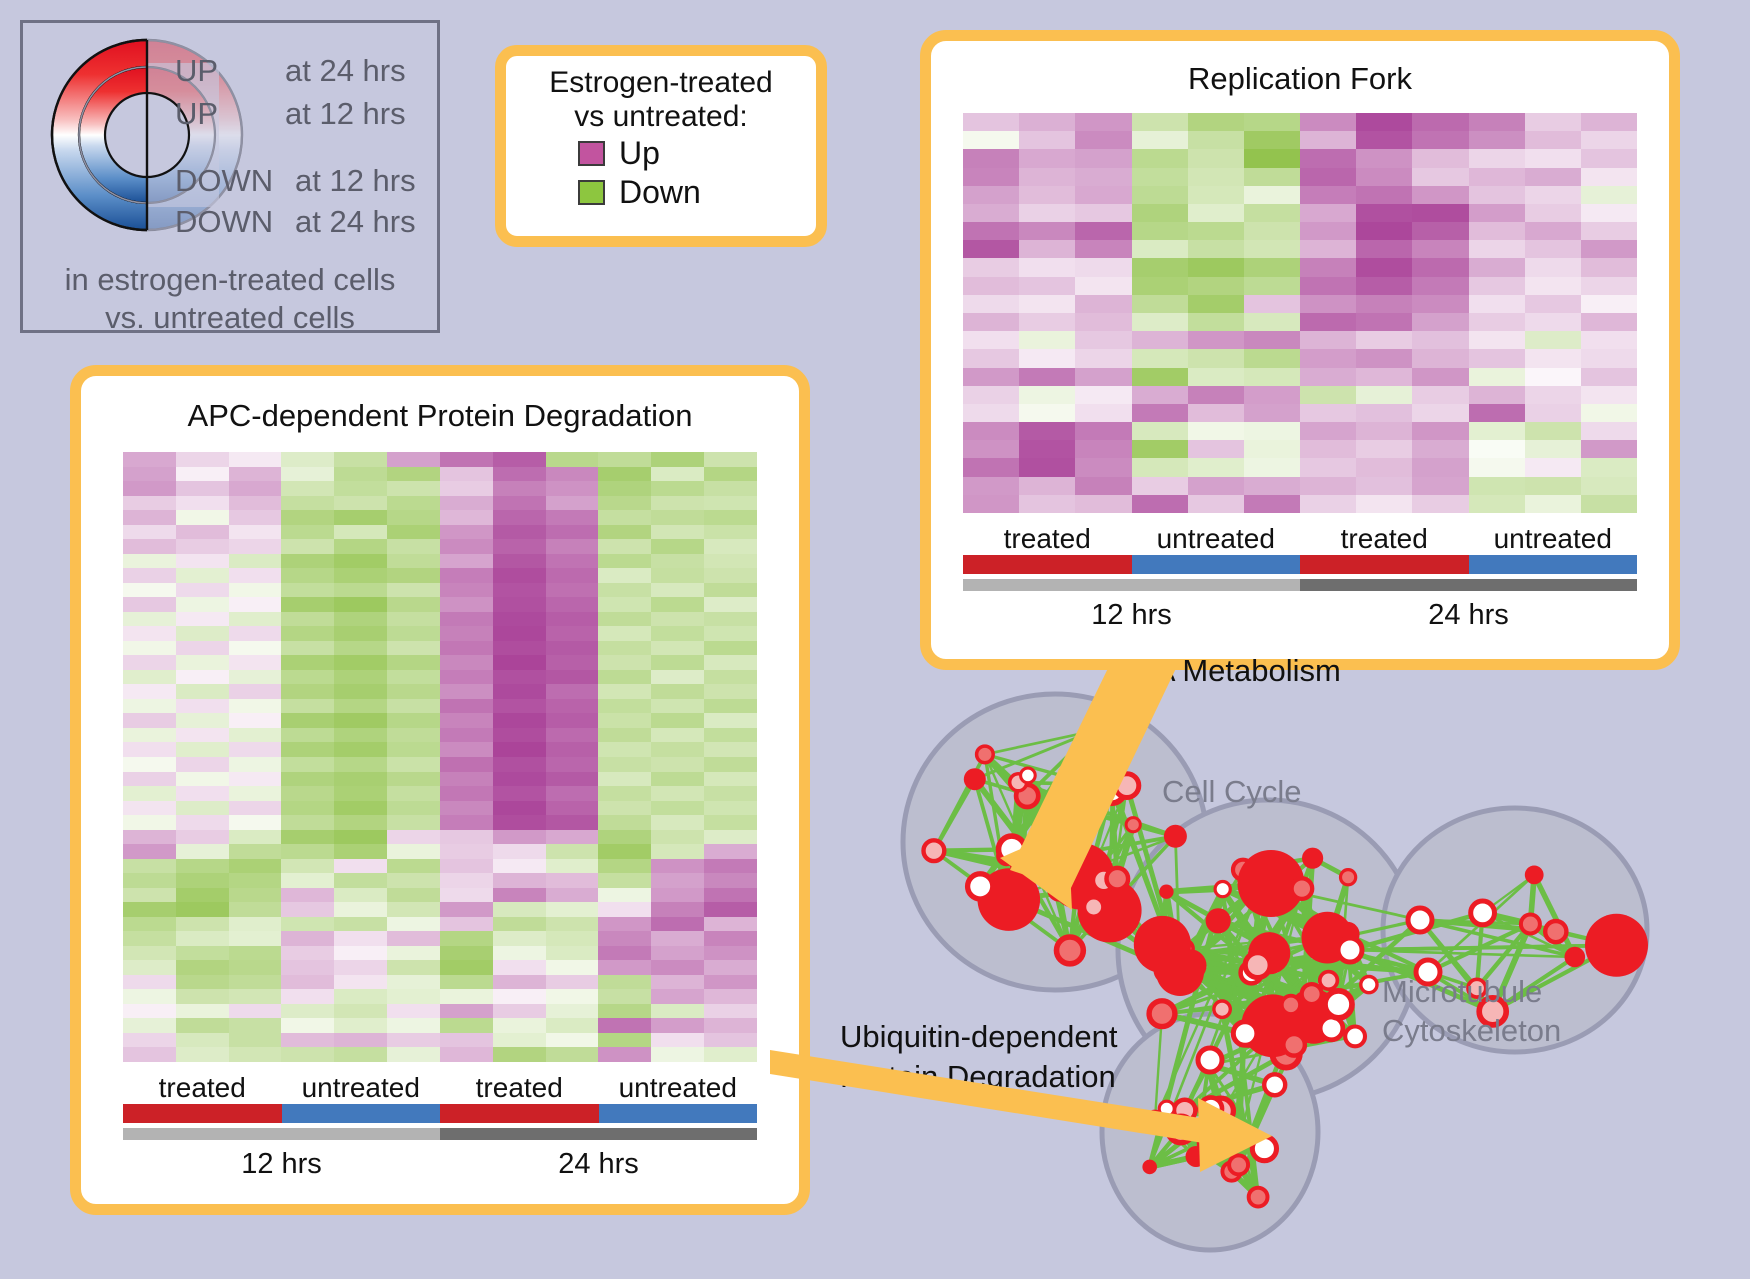 The height and width of the screenshot is (1279, 1750). I want to click on treatment-bar, so click(202, 1113).